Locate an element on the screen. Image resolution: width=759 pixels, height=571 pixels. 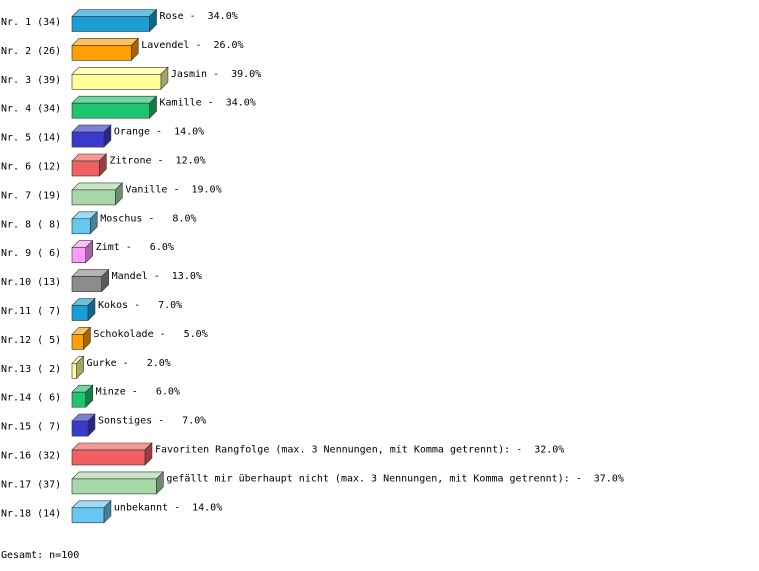
bar-label: Moschus - 8.0% is located at coordinates (148, 218).